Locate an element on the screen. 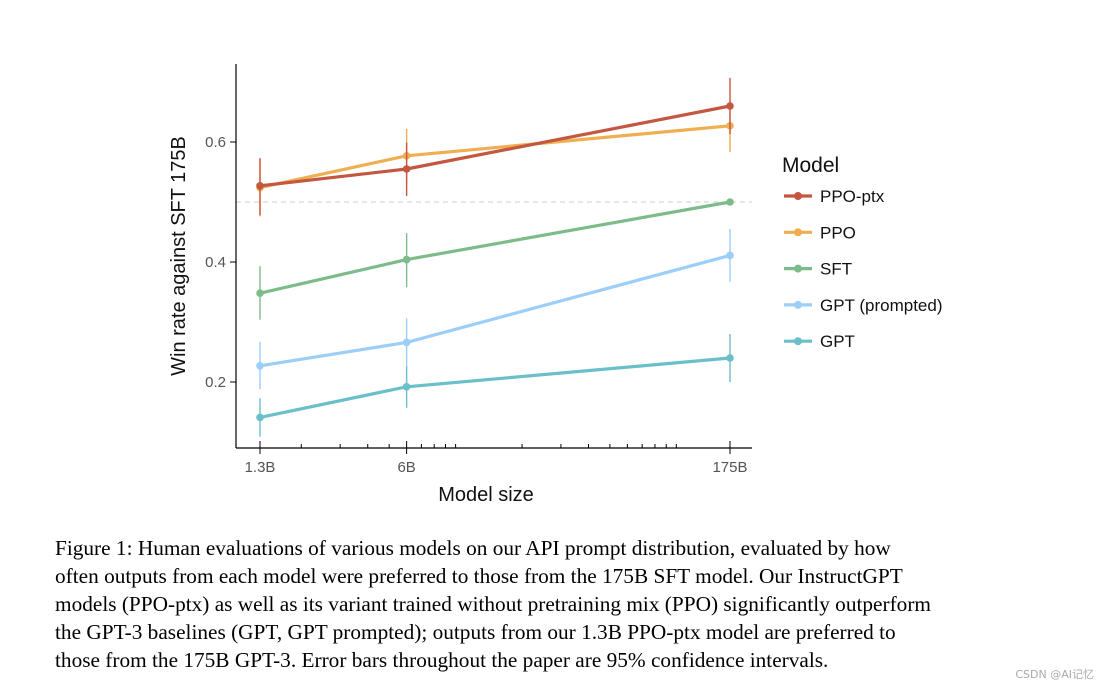  legend-label: GPT is located at coordinates (837, 341).